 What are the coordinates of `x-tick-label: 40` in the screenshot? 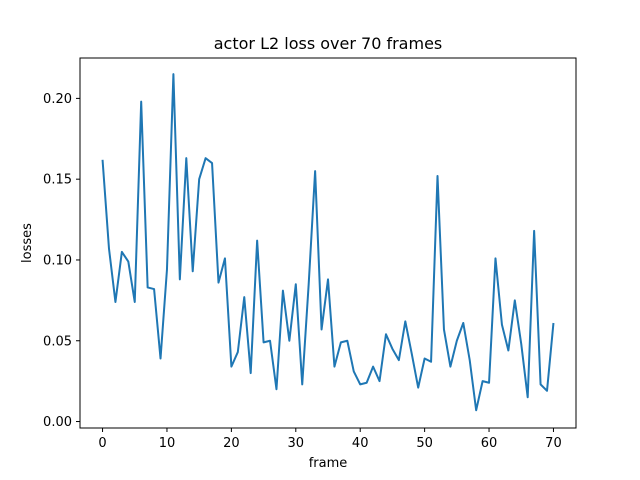 It's located at (360, 443).